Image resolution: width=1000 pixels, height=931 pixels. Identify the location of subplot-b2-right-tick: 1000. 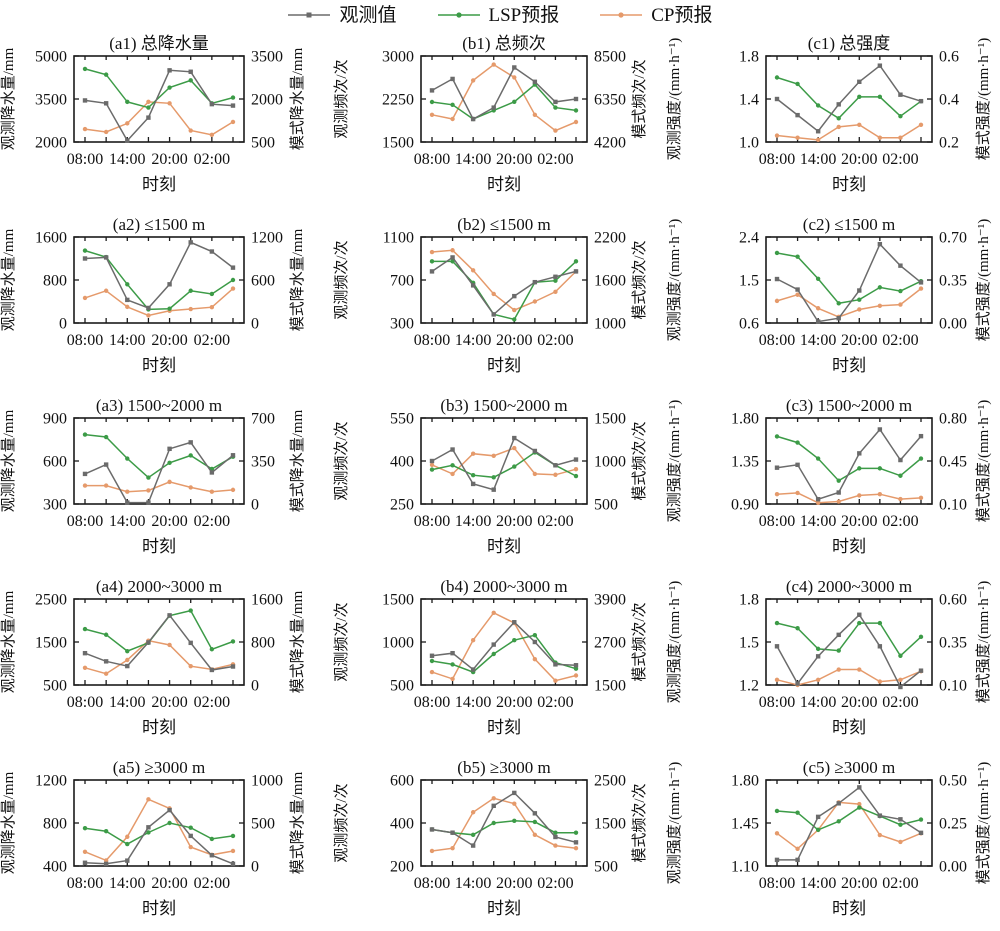
(610, 324).